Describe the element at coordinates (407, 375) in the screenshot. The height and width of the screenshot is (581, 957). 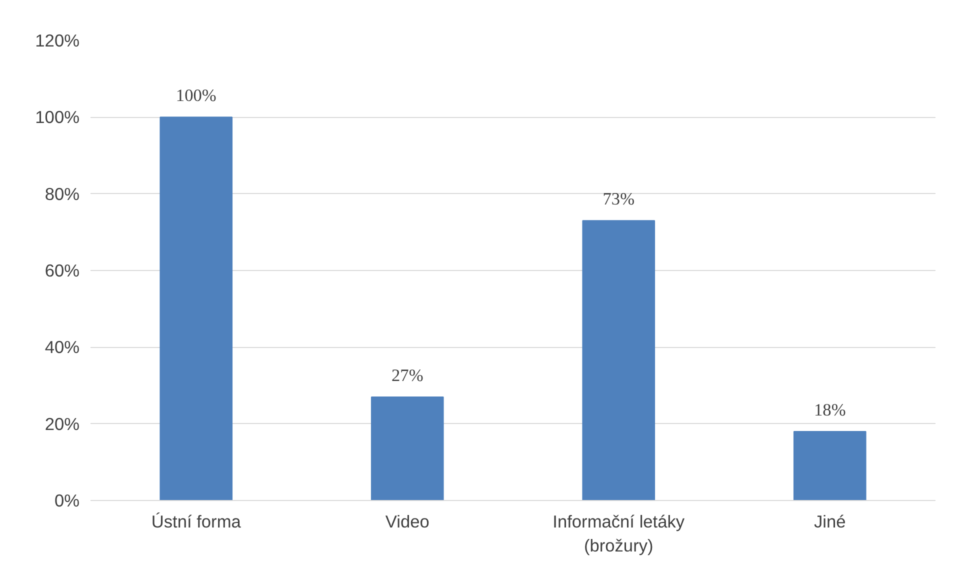
I see `data-label: 27%` at that location.